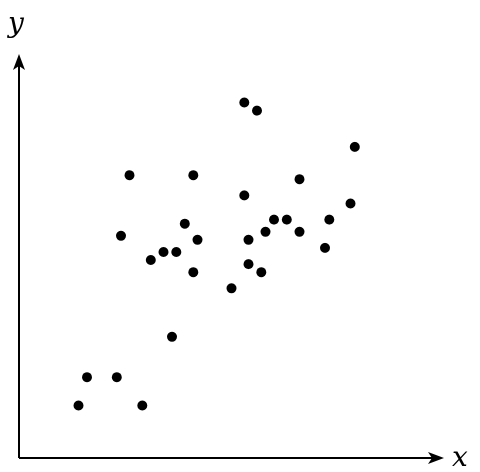  Describe the element at coordinates (15, 232) in the screenshot. I see `y-axis: y` at that location.